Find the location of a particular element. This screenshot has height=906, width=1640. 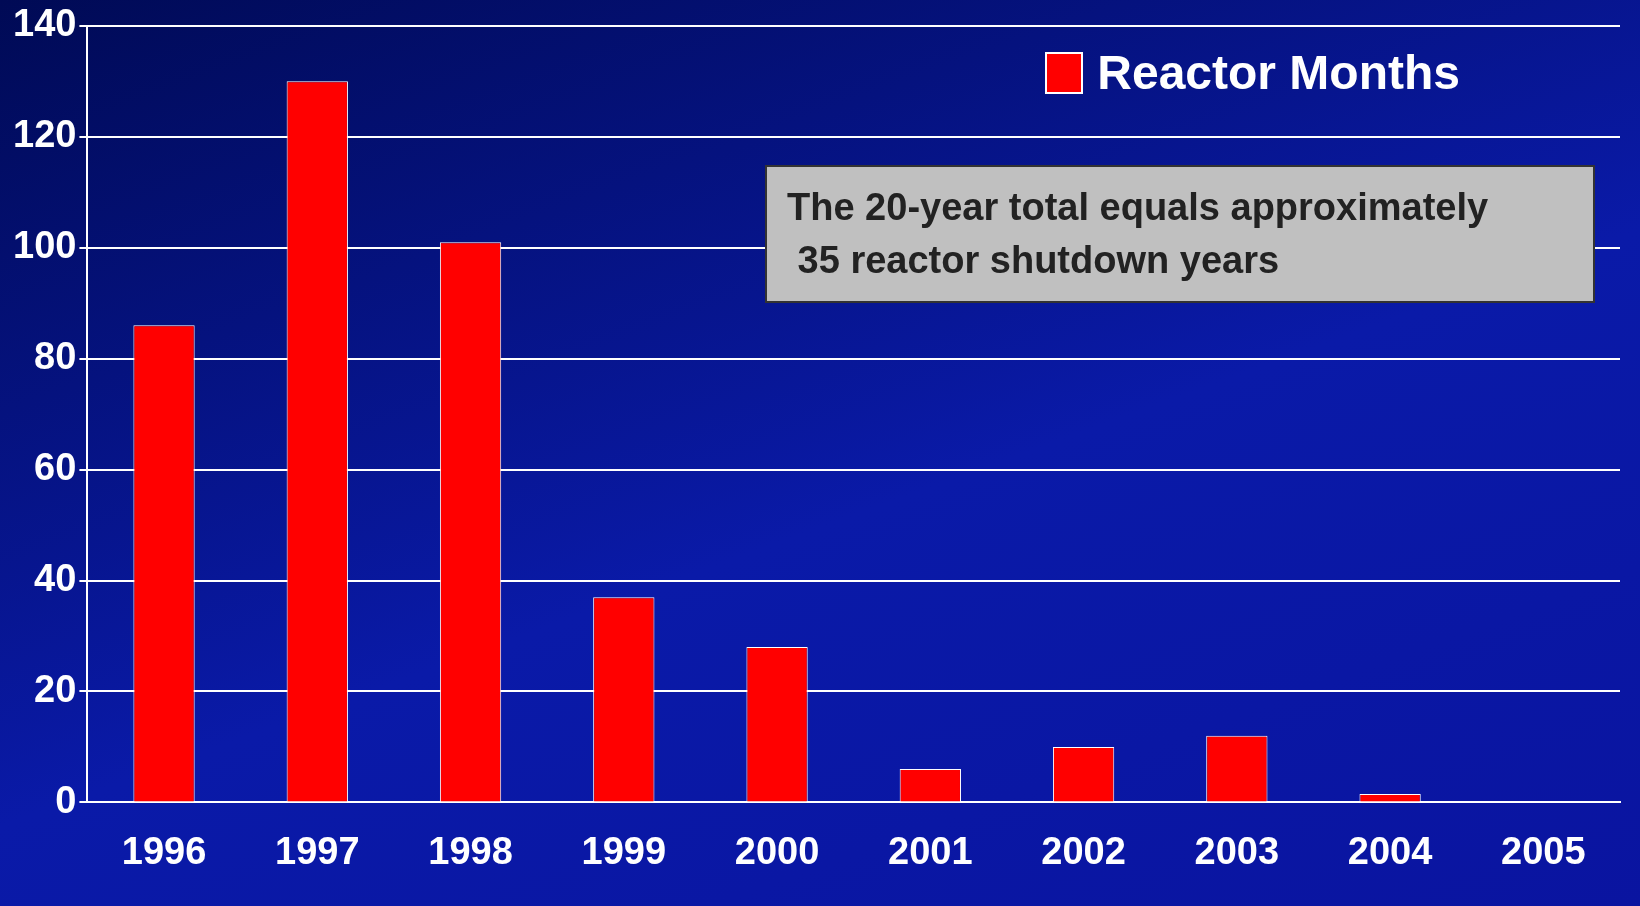

x-tick-label: 1998 is located at coordinates (470, 850).